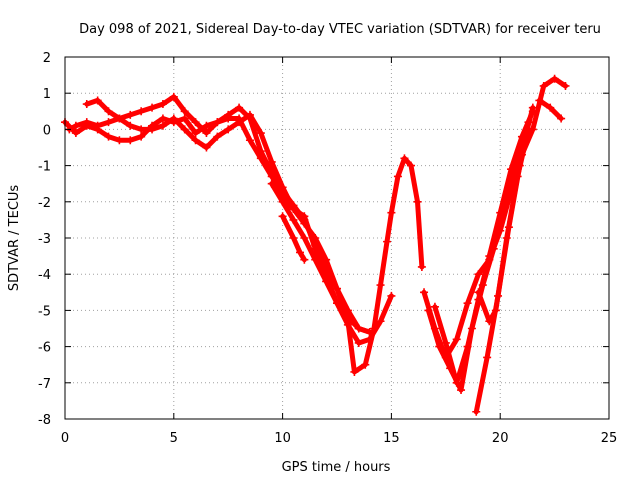  Describe the element at coordinates (391, 438) in the screenshot. I see `x-tick-label: 15` at that location.